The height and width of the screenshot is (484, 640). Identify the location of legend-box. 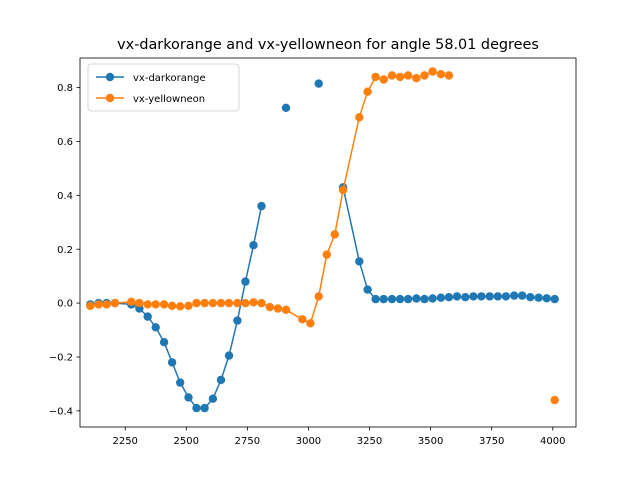
(163, 87).